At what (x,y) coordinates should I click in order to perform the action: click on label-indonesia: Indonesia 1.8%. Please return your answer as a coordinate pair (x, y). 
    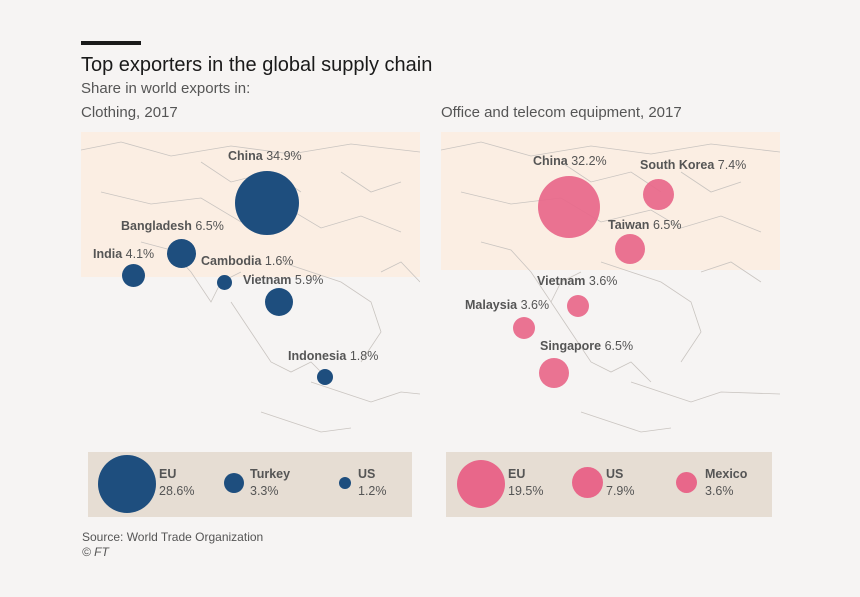
    Looking at the image, I should click on (333, 356).